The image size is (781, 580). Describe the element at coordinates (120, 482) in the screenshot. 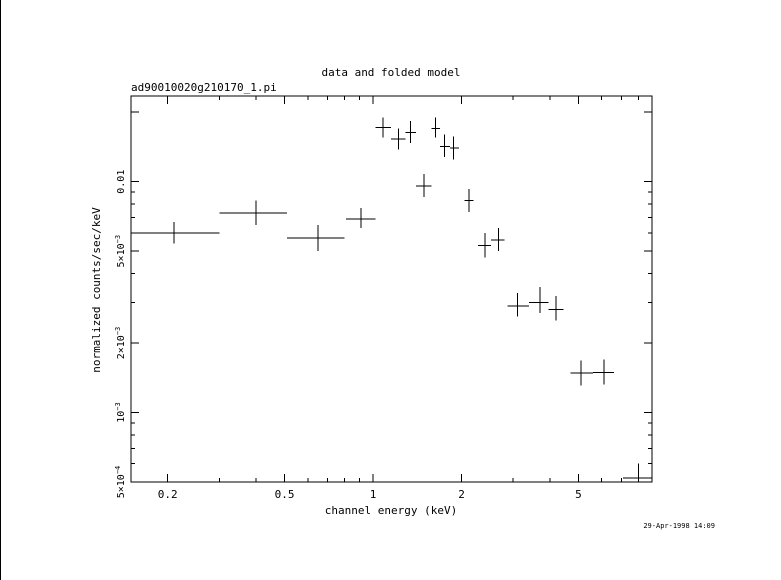

I see `y-tick-label: 5×10−4` at that location.